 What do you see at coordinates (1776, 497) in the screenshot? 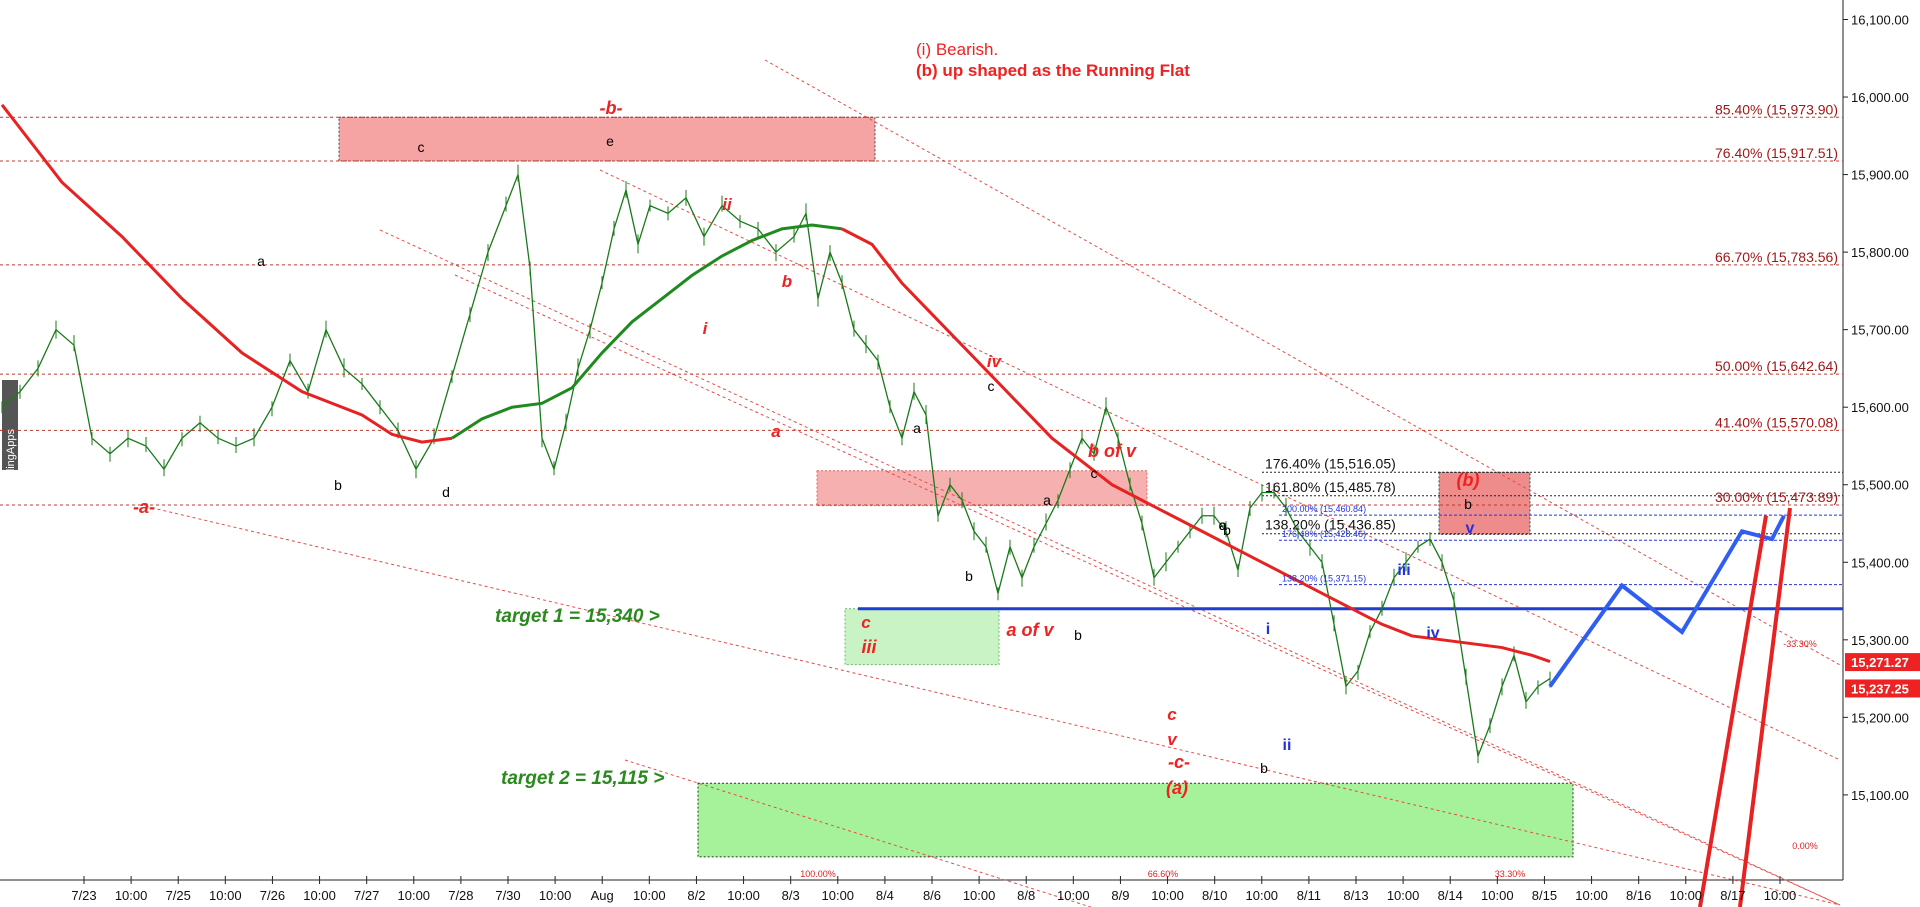
I see `fib-label: 30.00% (15,473.89)` at bounding box center [1776, 497].